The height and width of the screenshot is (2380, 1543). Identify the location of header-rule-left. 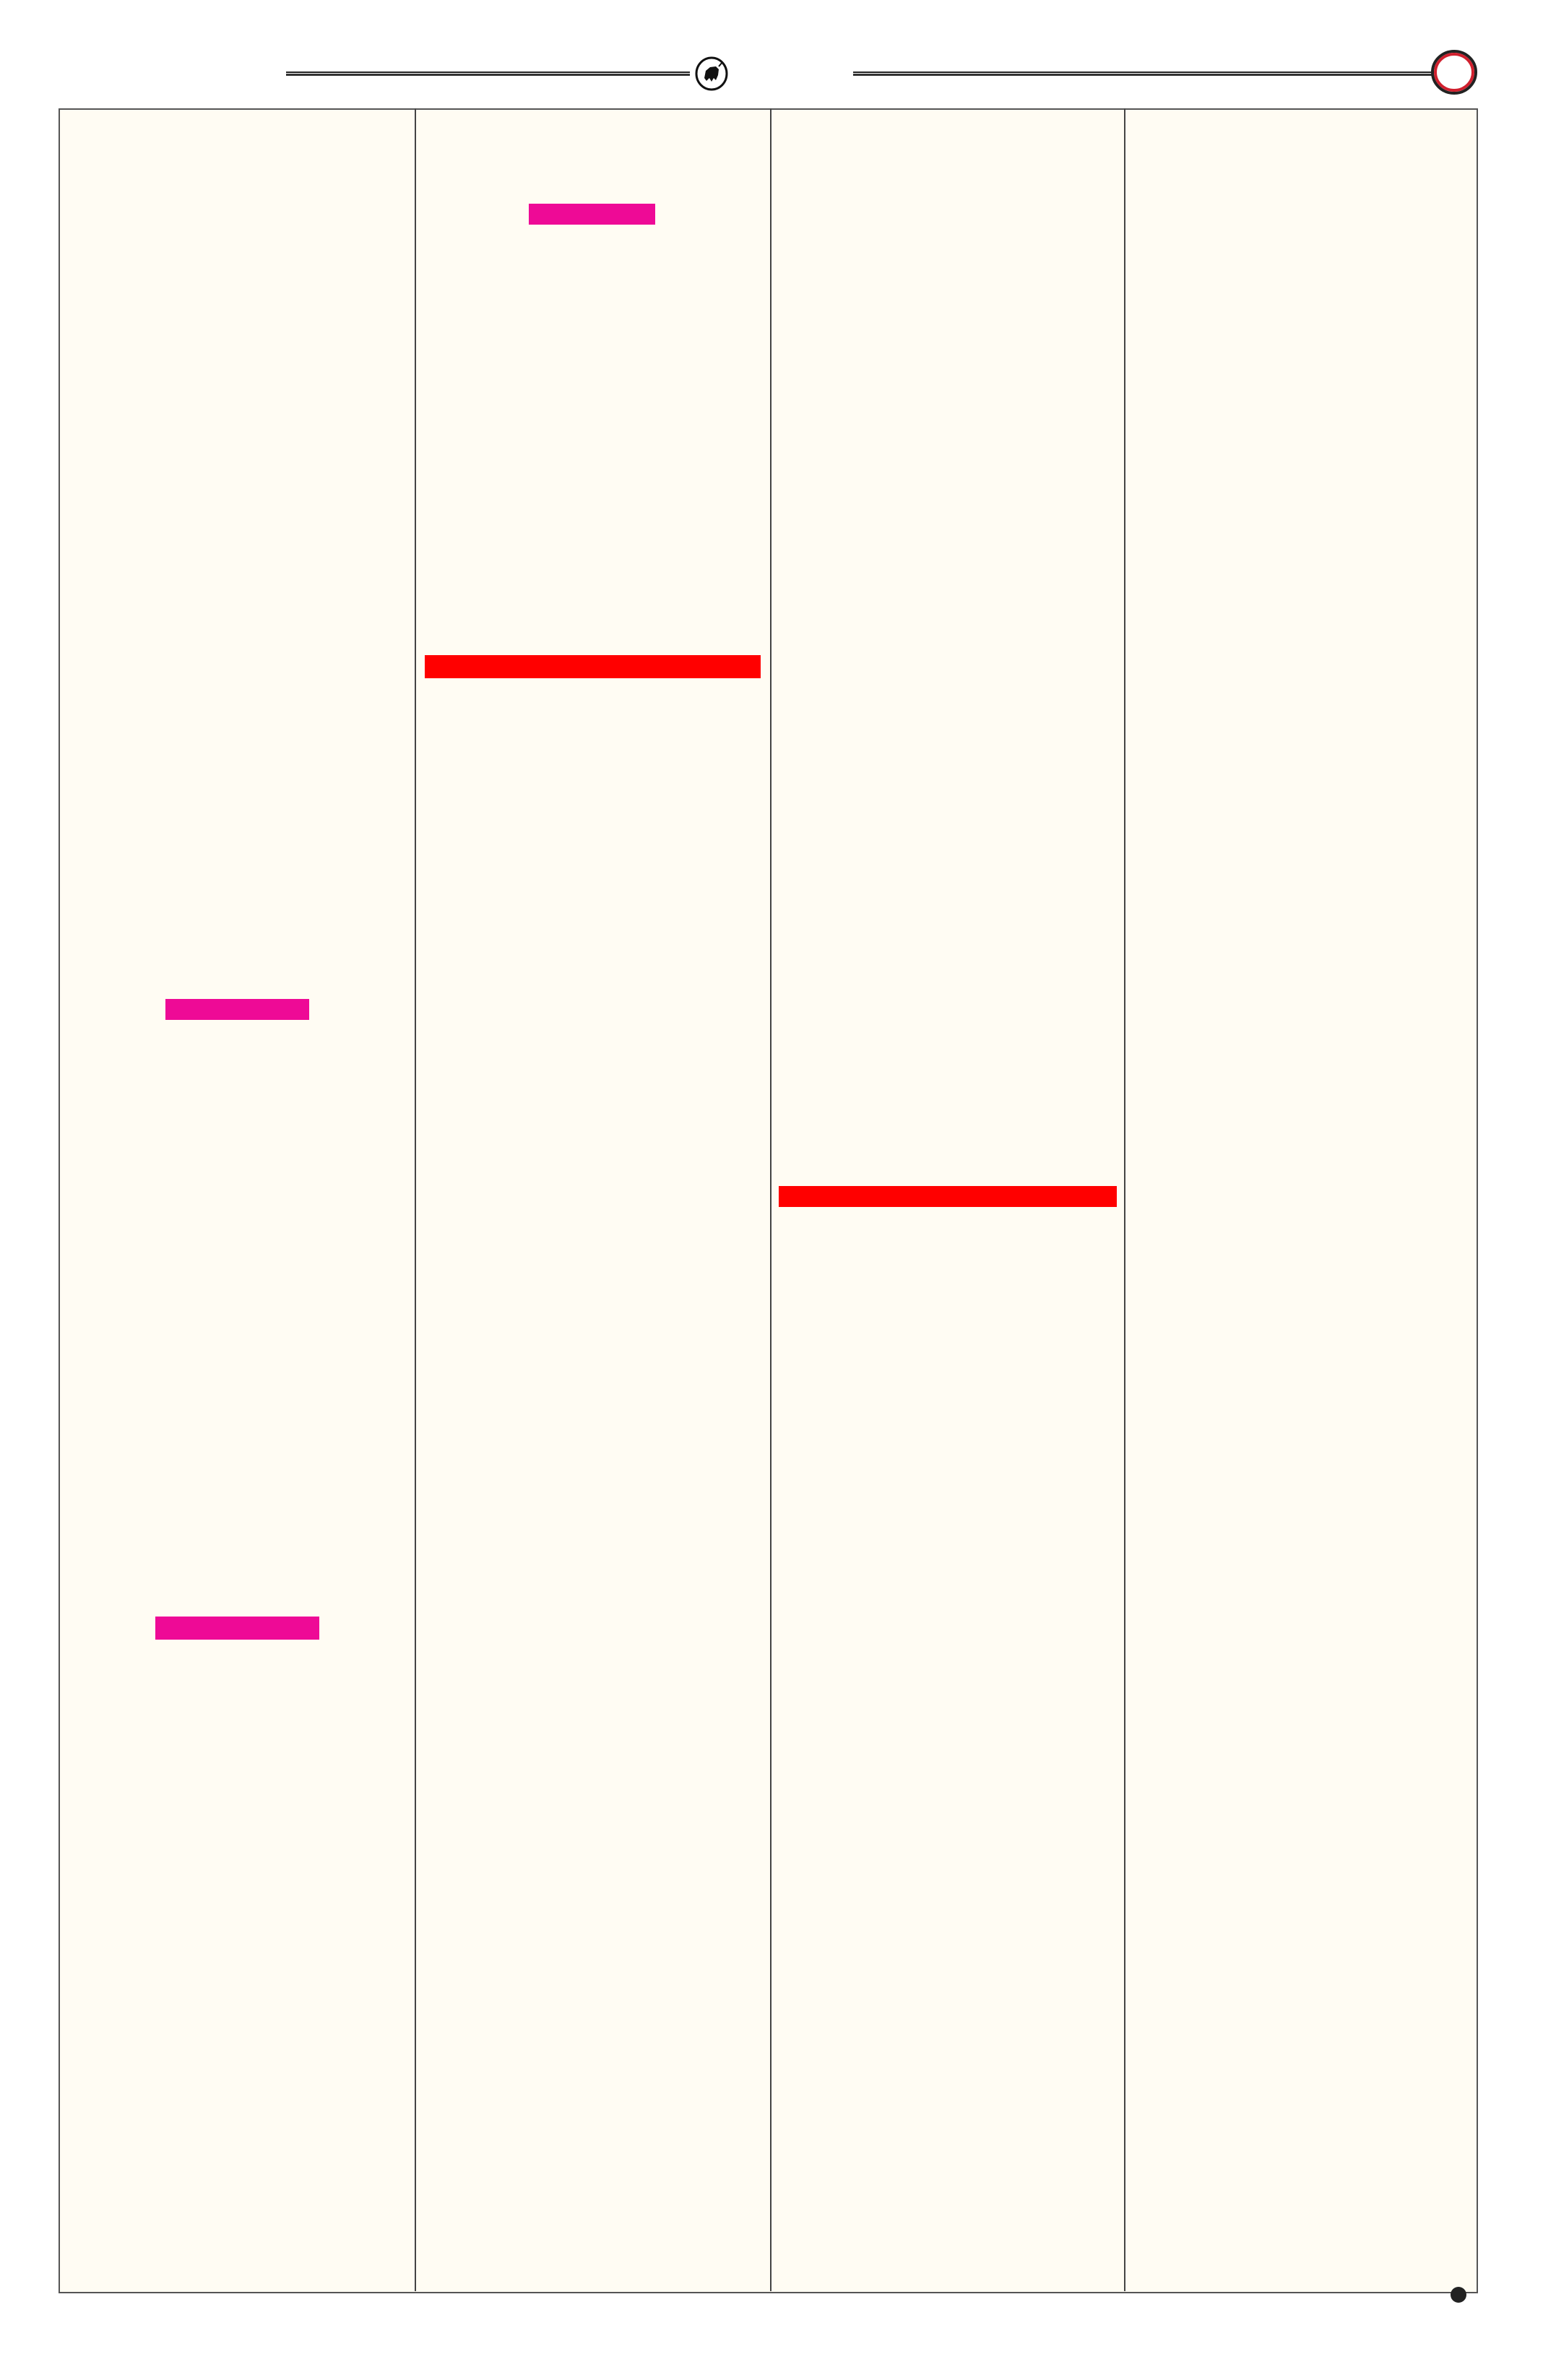
(488, 74).